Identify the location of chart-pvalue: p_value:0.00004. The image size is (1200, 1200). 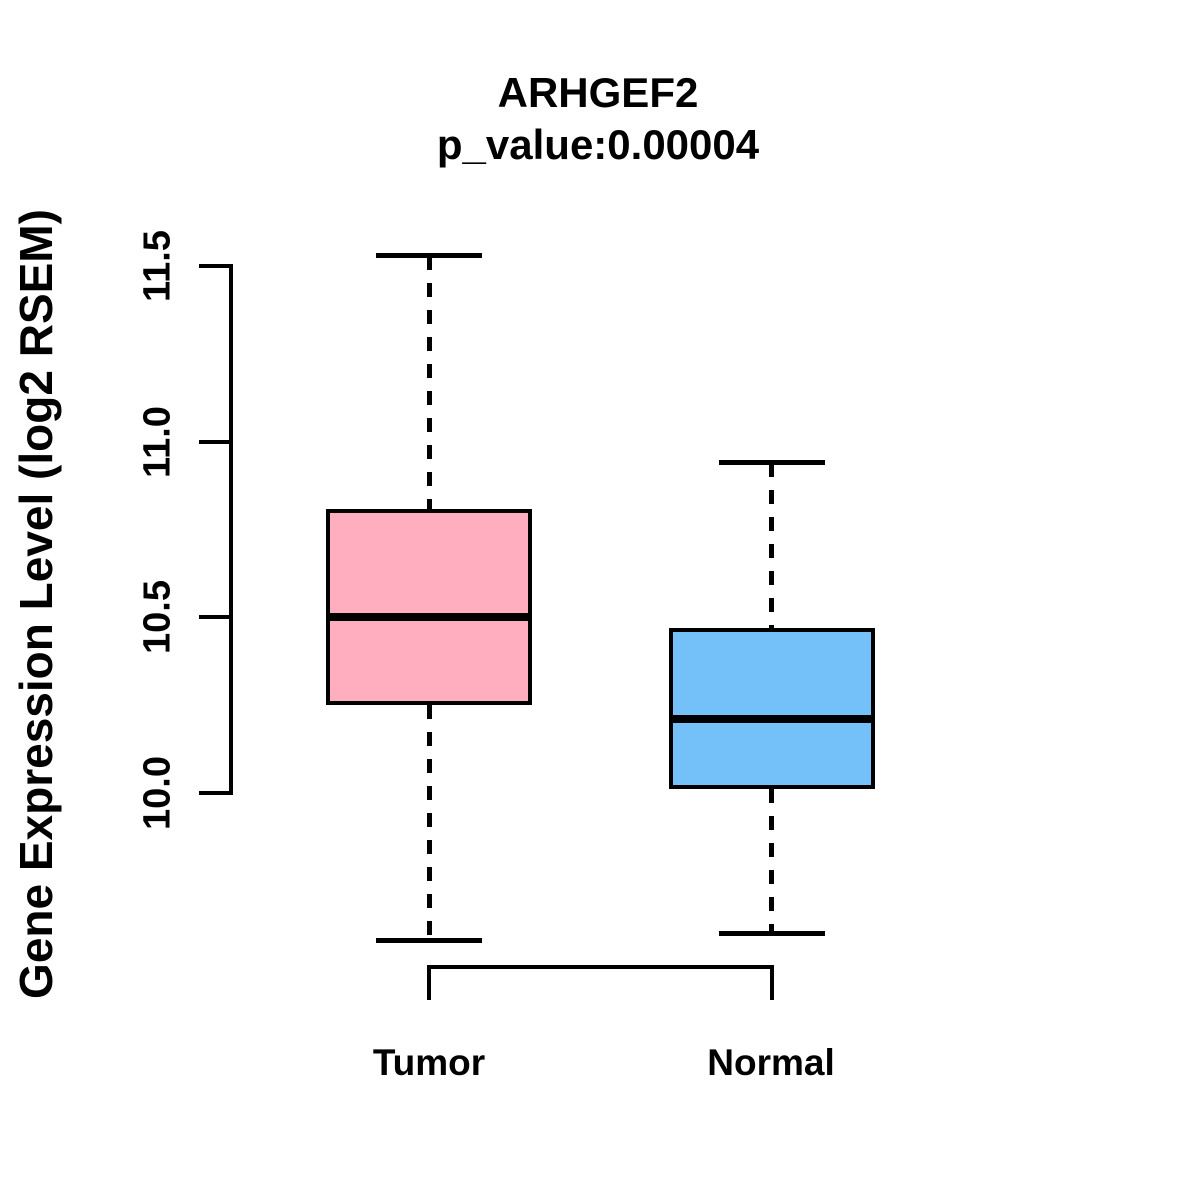
(598, 144).